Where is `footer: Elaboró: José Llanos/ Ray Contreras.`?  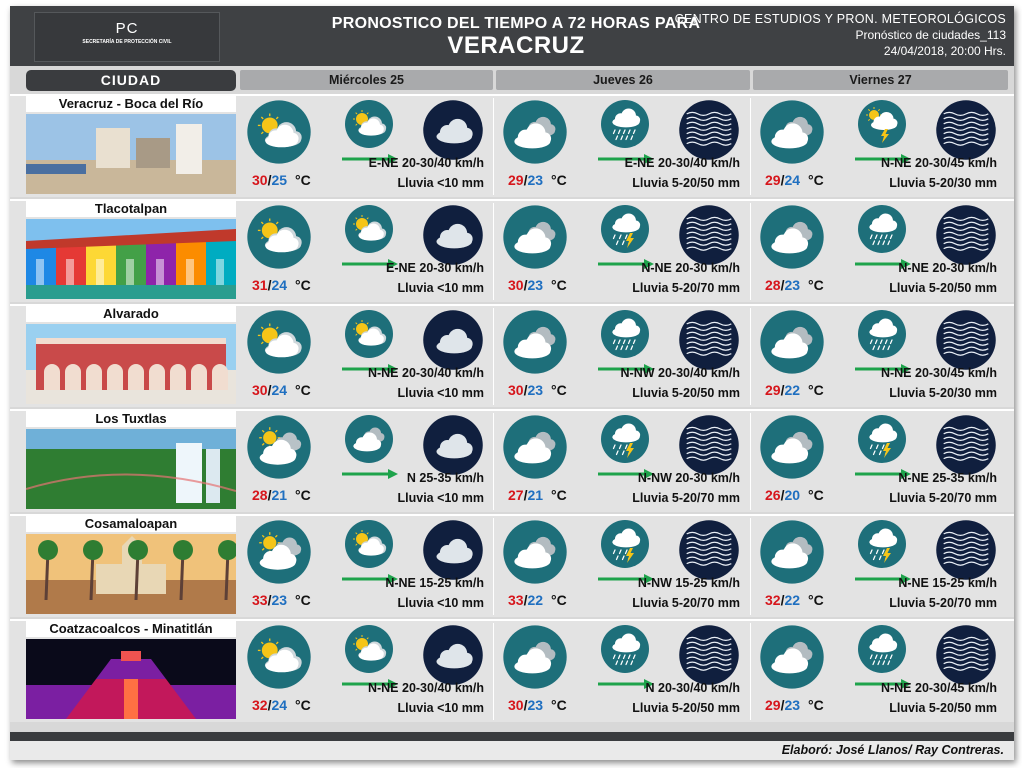 footer: Elaboró: José Llanos/ Ray Contreras. is located at coordinates (512, 750).